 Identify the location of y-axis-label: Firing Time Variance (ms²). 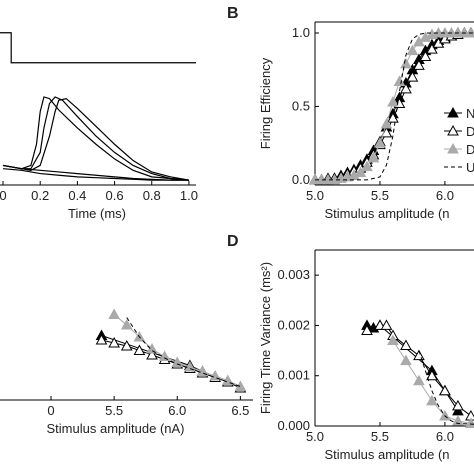
(265, 338).